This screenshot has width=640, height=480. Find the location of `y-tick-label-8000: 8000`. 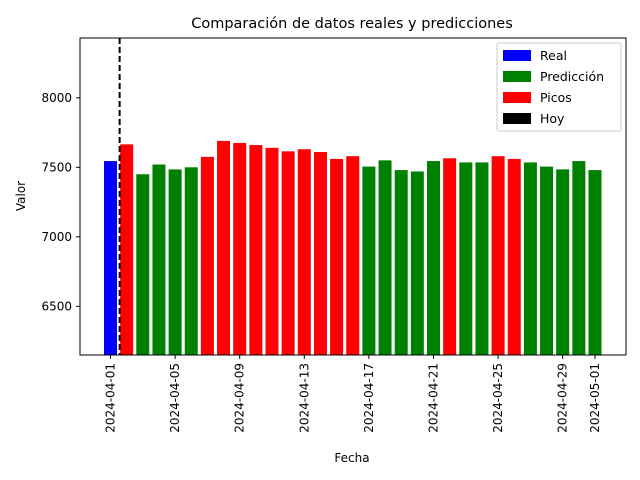

y-tick-label-8000: 8000 is located at coordinates (56, 98).